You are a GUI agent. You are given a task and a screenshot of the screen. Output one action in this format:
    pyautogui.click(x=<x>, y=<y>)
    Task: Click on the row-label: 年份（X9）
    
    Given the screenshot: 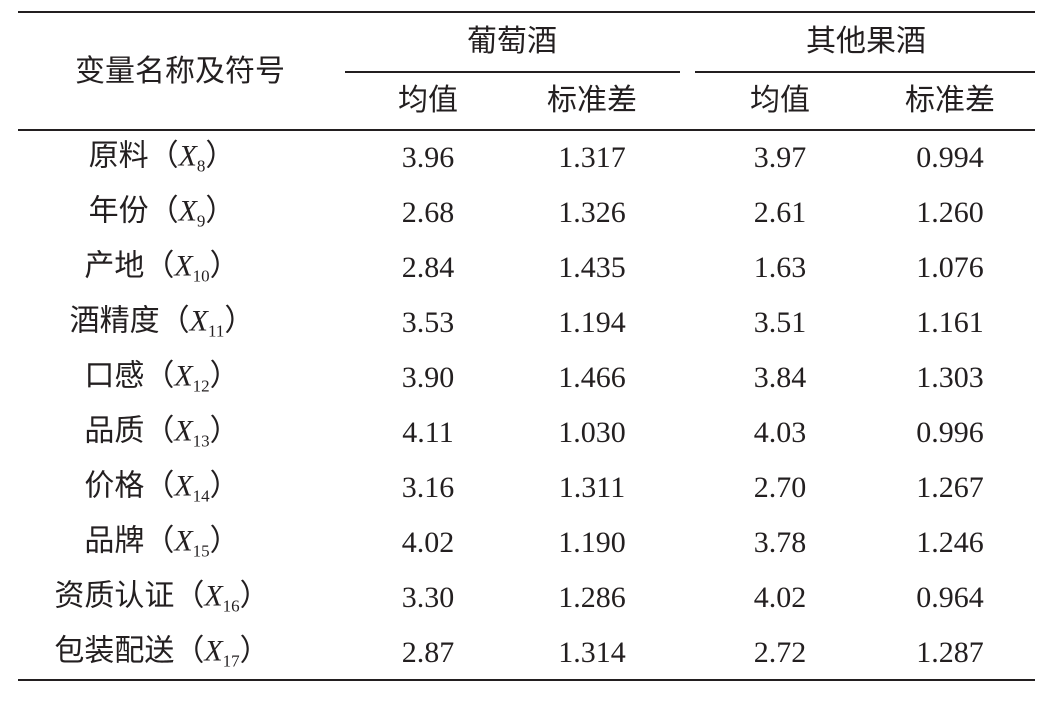 What is the action you would take?
    pyautogui.click(x=162, y=212)
    